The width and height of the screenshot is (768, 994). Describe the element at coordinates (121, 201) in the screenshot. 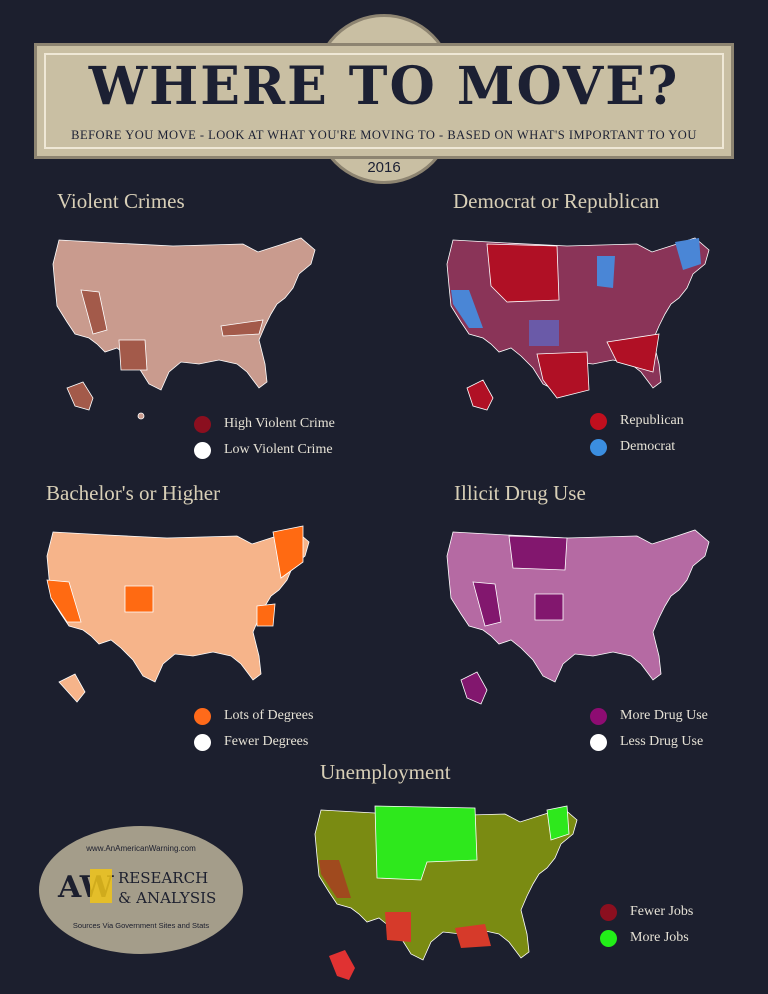

I see `violent-crimes-title: Violent Crimes` at that location.